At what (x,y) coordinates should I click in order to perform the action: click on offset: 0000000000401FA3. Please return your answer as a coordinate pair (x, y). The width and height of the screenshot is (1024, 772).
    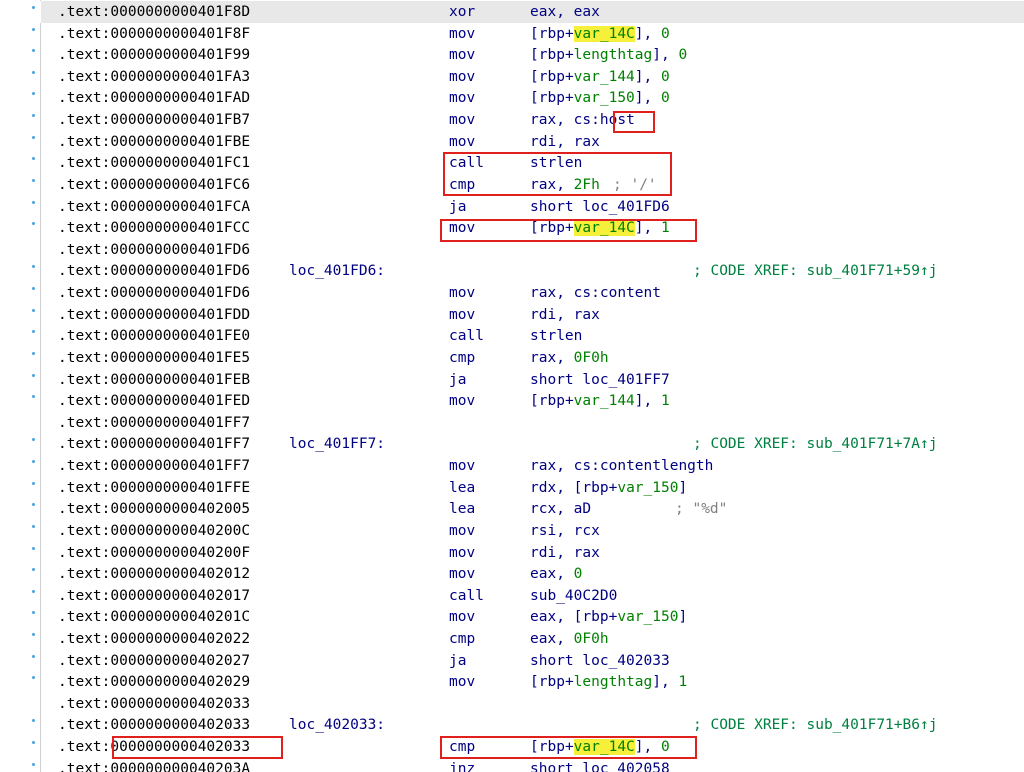
    Looking at the image, I should click on (180, 76).